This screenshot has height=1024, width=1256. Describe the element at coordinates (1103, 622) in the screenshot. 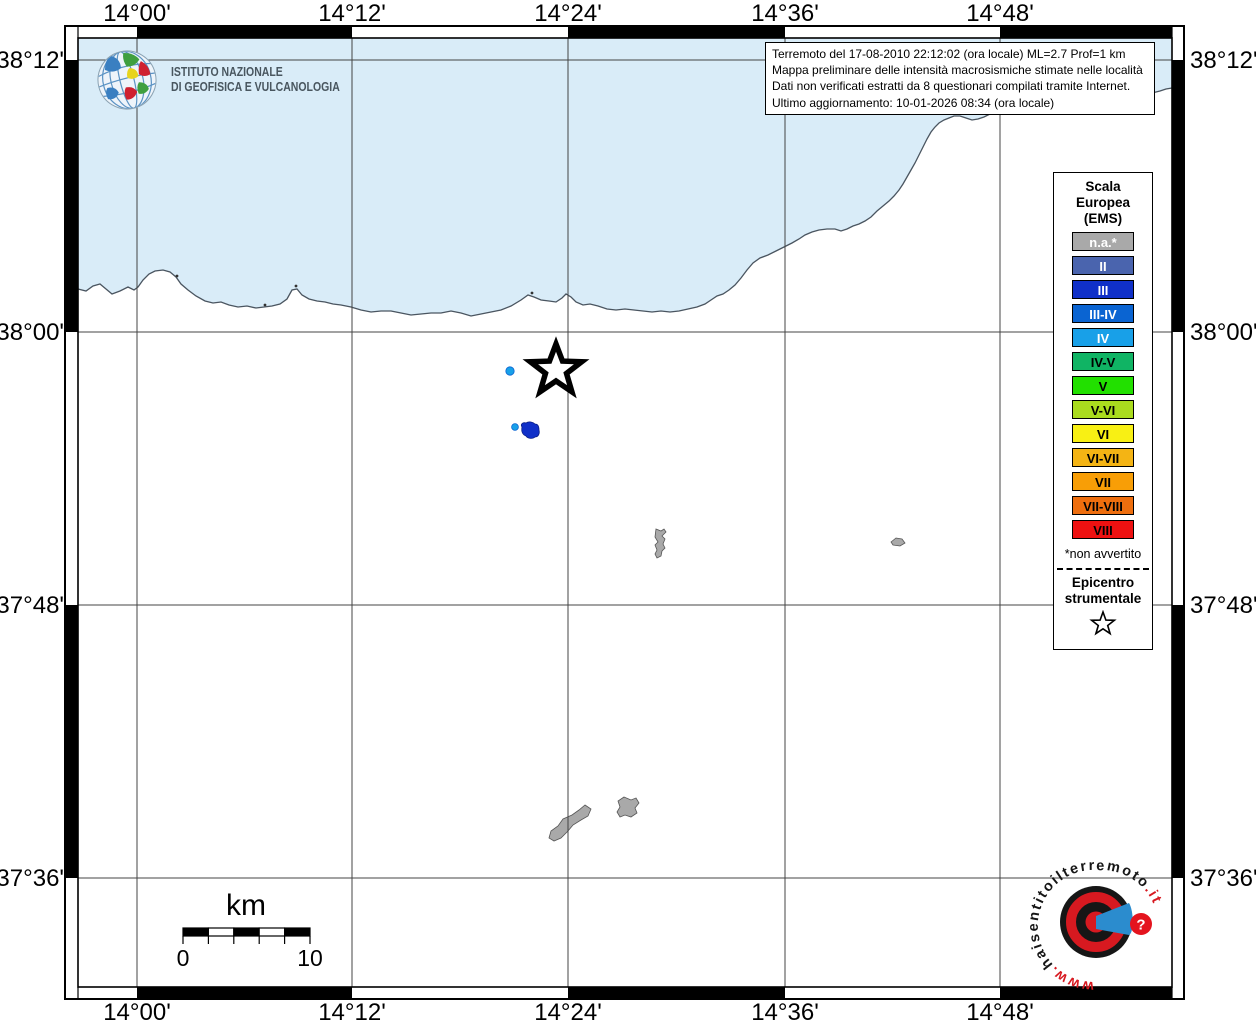

I see `legend-epicenter-star-icon` at that location.